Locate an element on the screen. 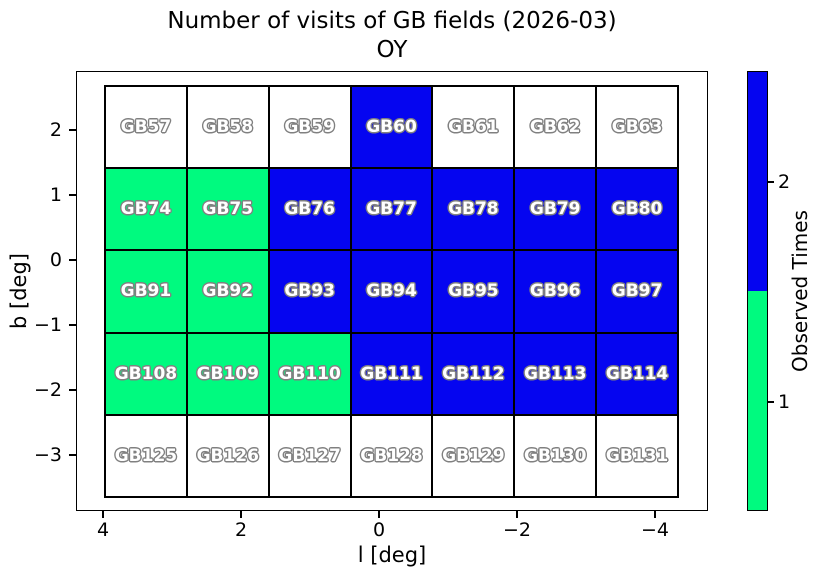 This screenshot has height=575, width=822. y-tick-label: 1 is located at coordinates (55, 195).